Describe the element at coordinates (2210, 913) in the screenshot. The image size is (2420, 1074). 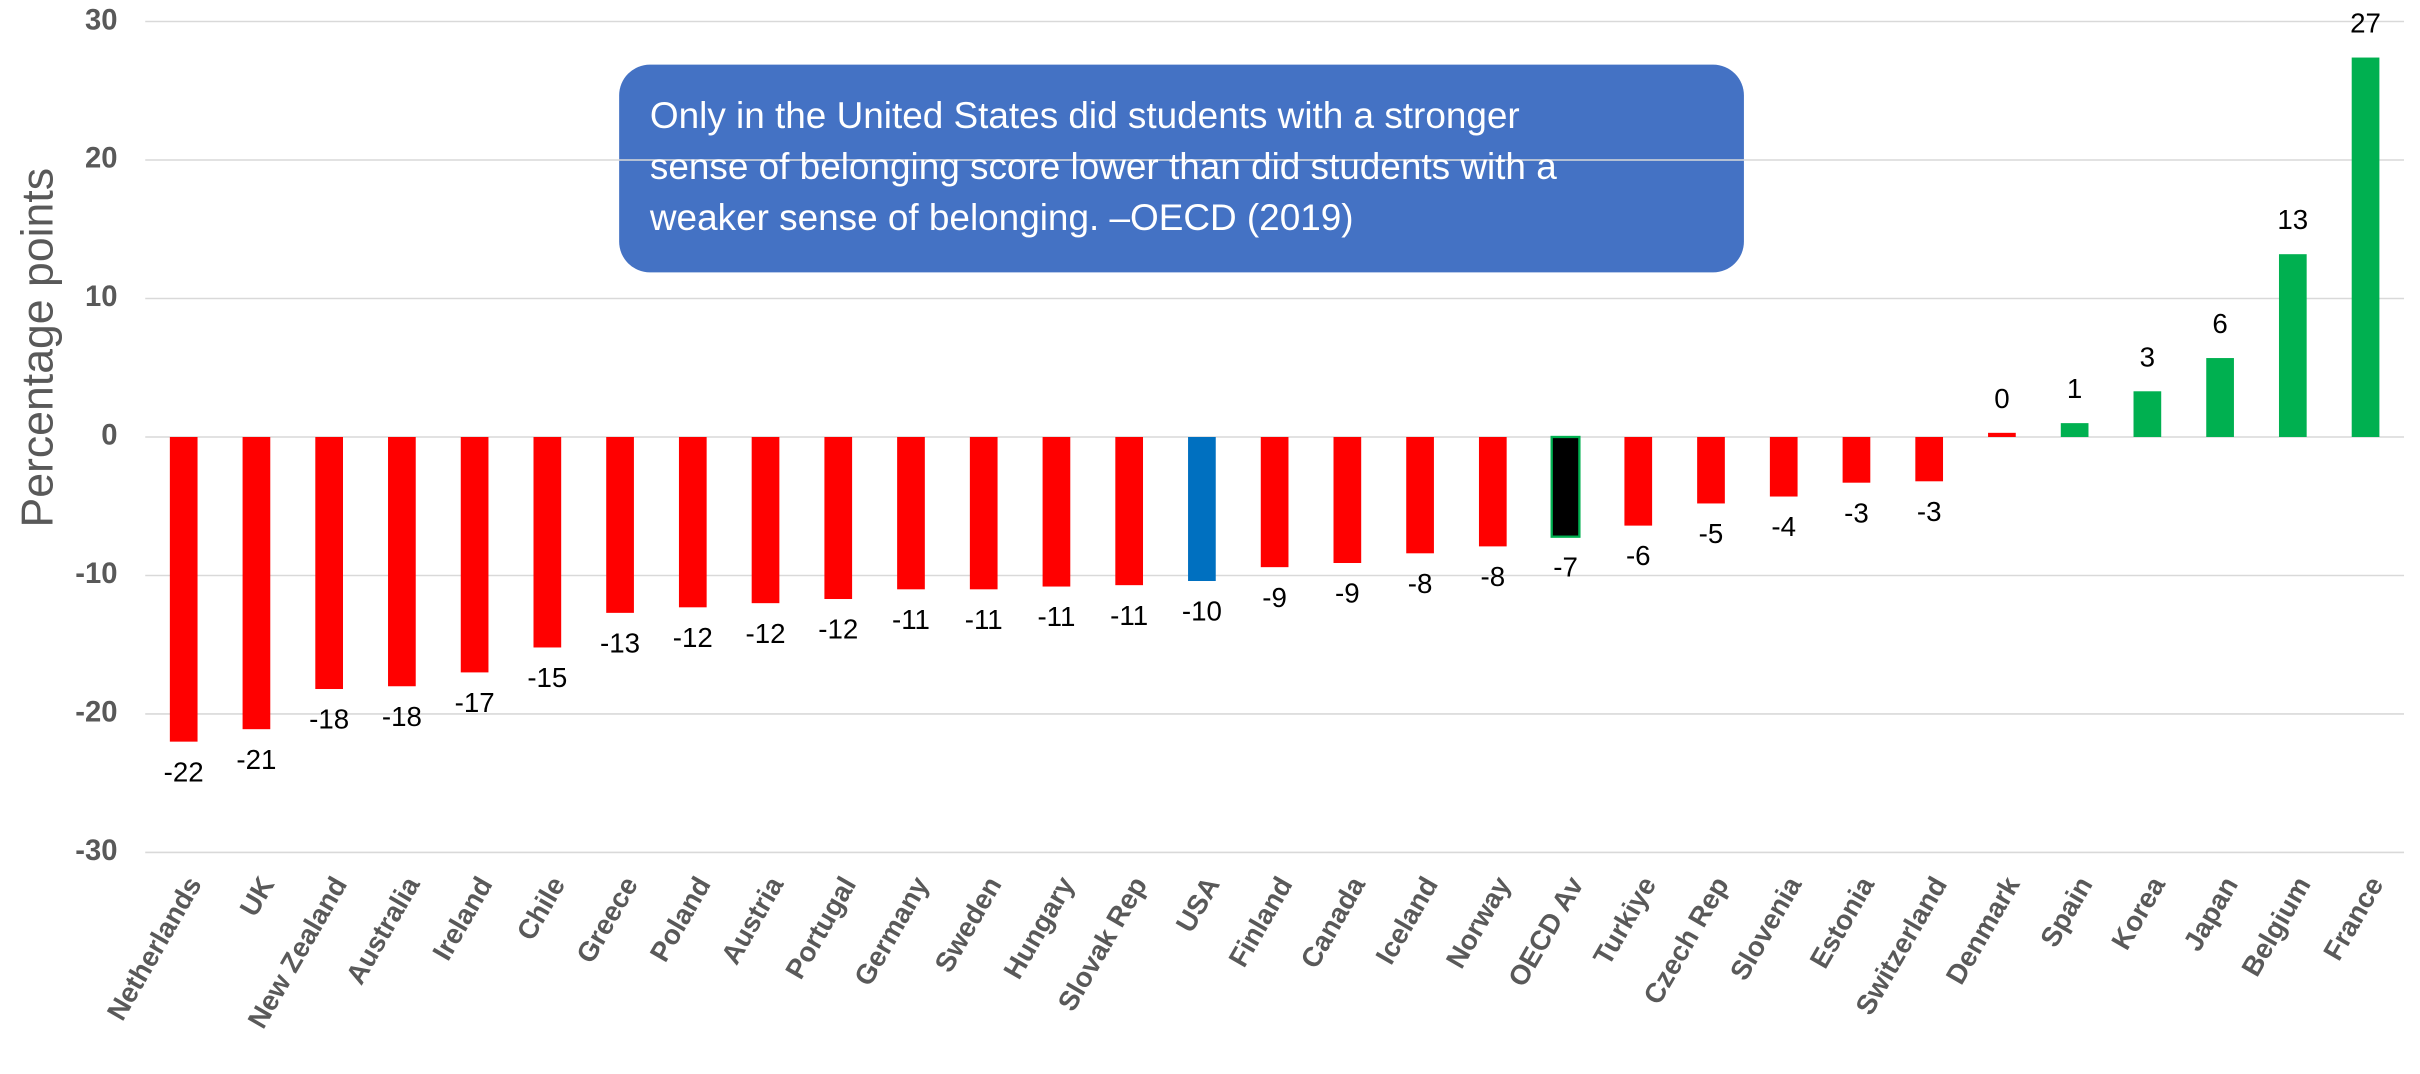
I see `x-tick-label: Japan` at that location.